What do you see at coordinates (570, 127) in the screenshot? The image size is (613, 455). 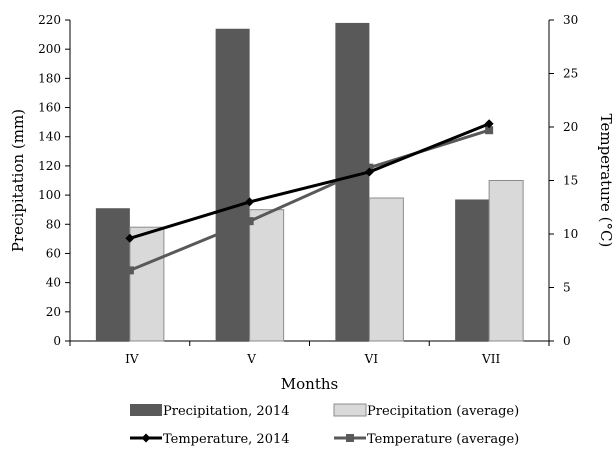 I see `y-tick-label-right: 20` at bounding box center [570, 127].